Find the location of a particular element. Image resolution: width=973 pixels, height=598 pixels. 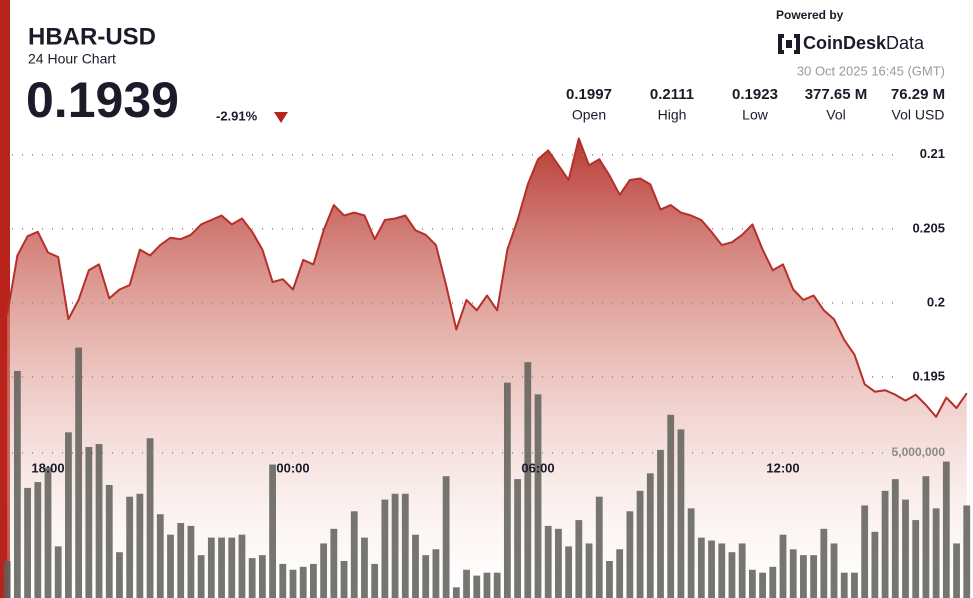

current-price: 0.1939 is located at coordinates (102, 100).